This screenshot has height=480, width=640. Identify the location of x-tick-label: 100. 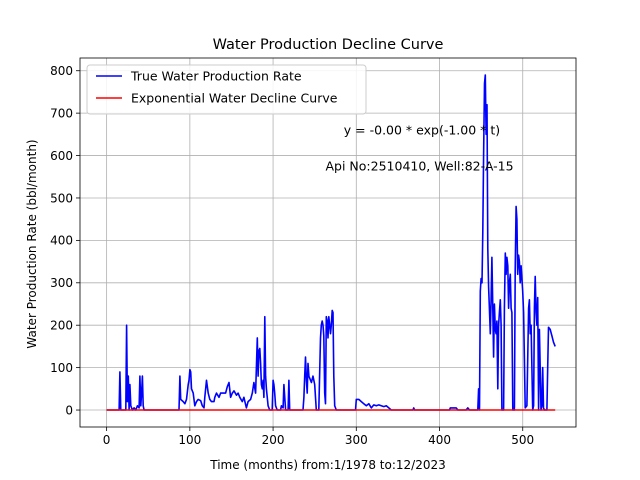
(189, 440).